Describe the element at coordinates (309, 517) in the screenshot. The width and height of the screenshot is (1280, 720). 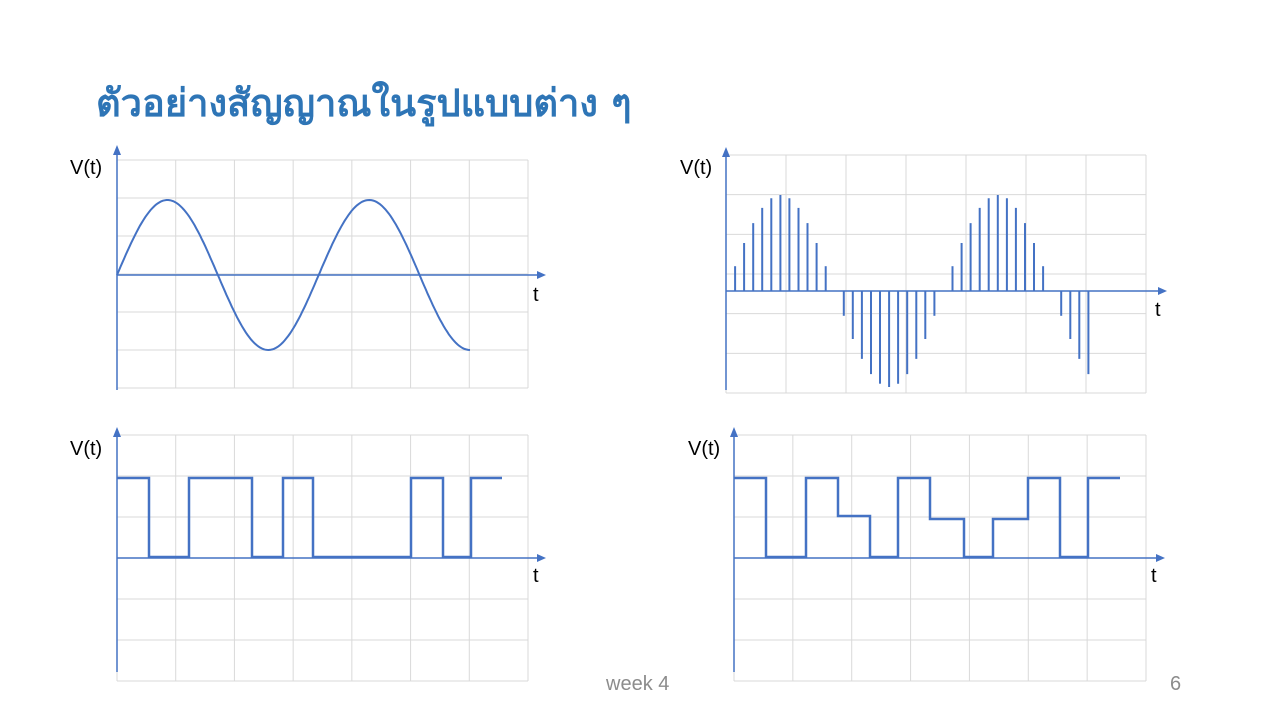
I see `binary-signal` at that location.